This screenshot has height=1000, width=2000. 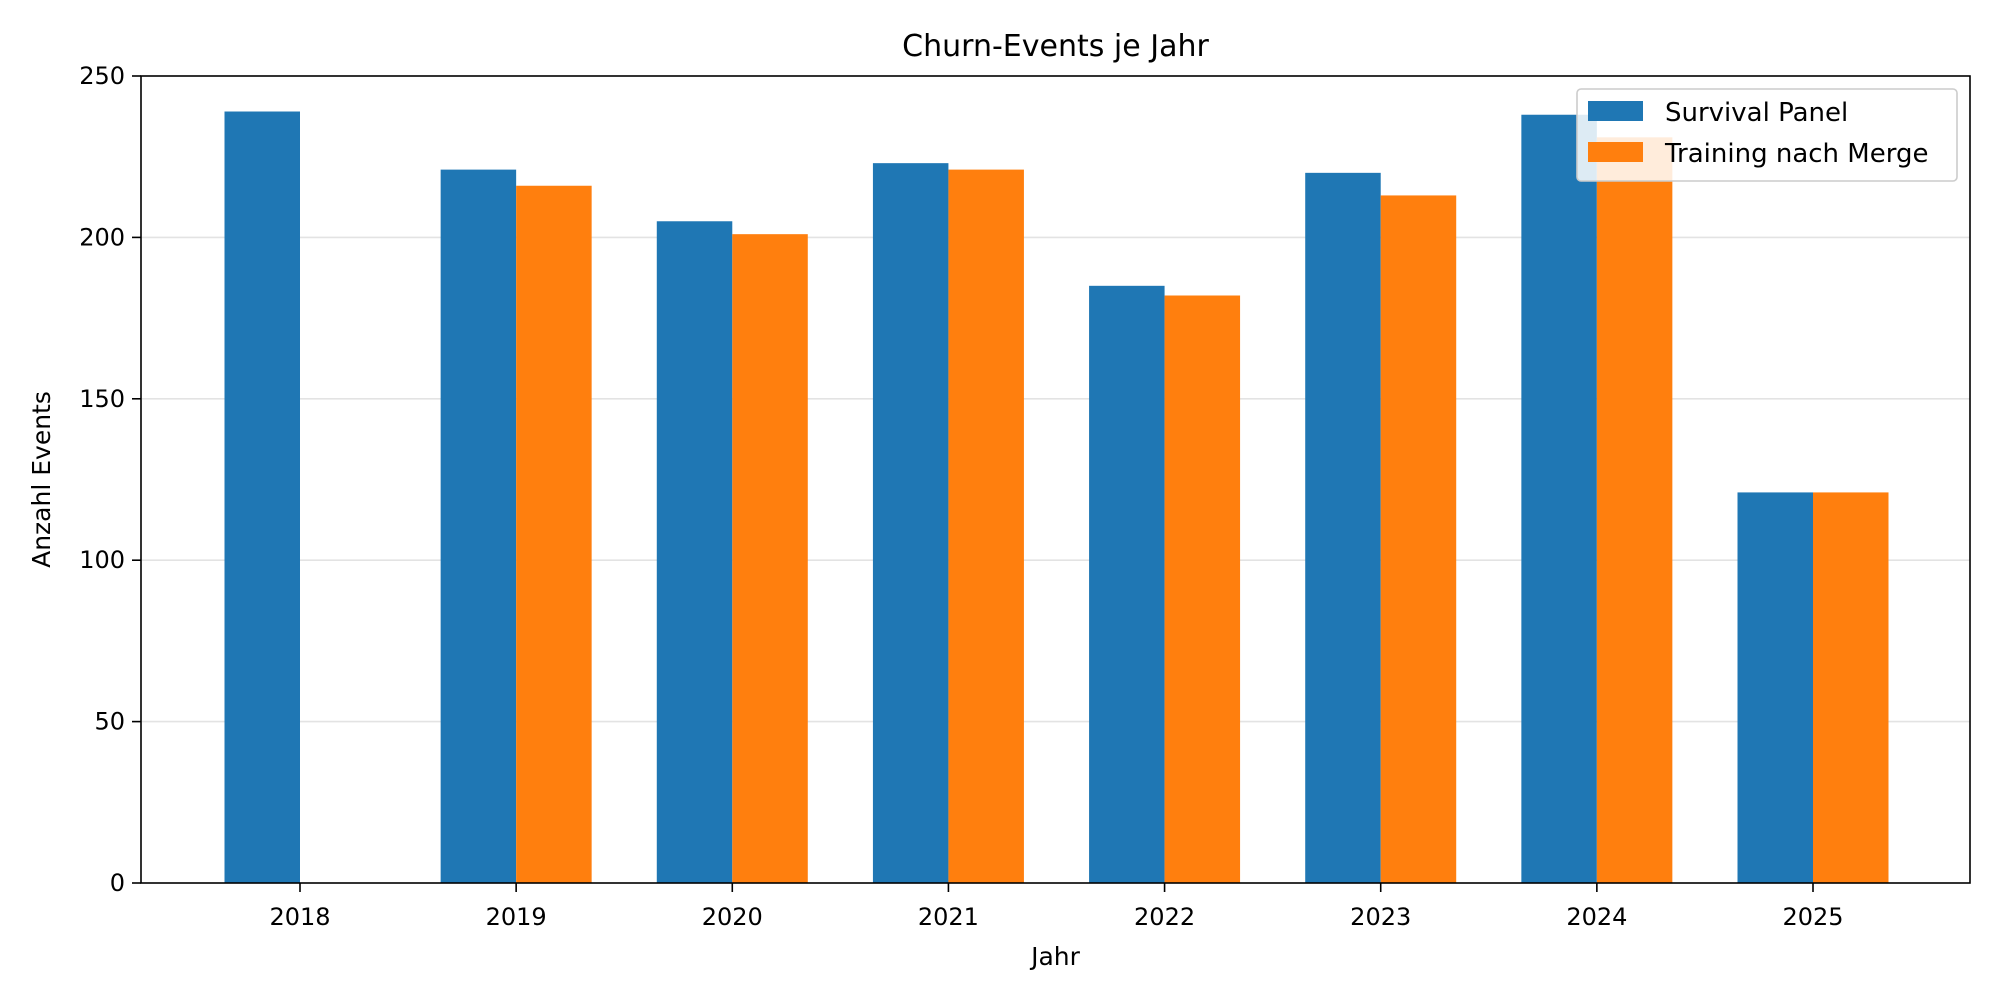 I want to click on x-tick-label: 2020, so click(x=732, y=917).